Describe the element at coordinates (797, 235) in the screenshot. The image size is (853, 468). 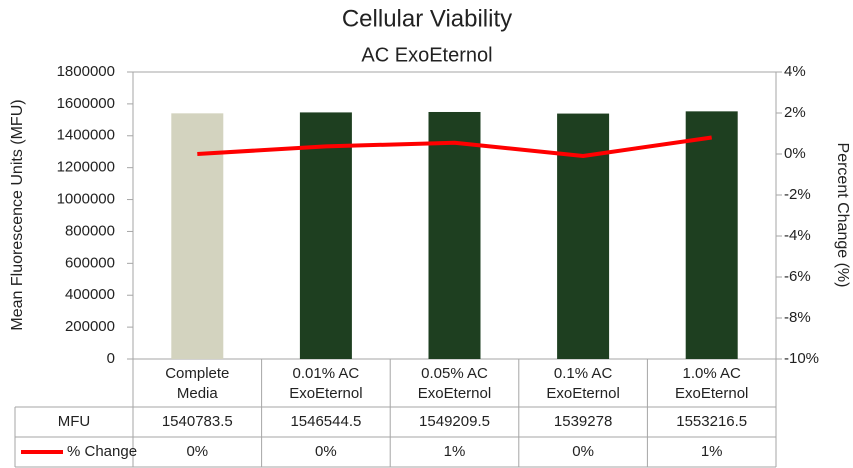
I see `y2-tick-label: -4%` at that location.